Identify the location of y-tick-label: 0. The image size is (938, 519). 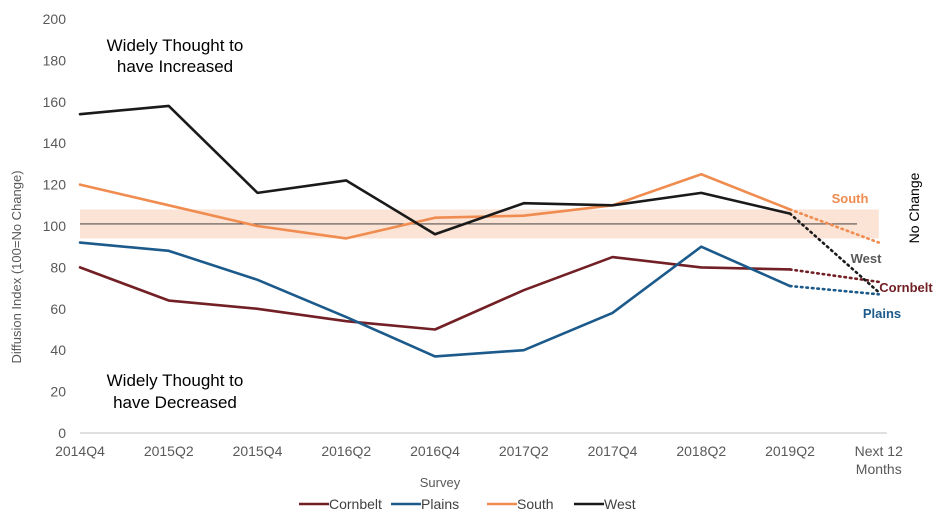
(62, 433).